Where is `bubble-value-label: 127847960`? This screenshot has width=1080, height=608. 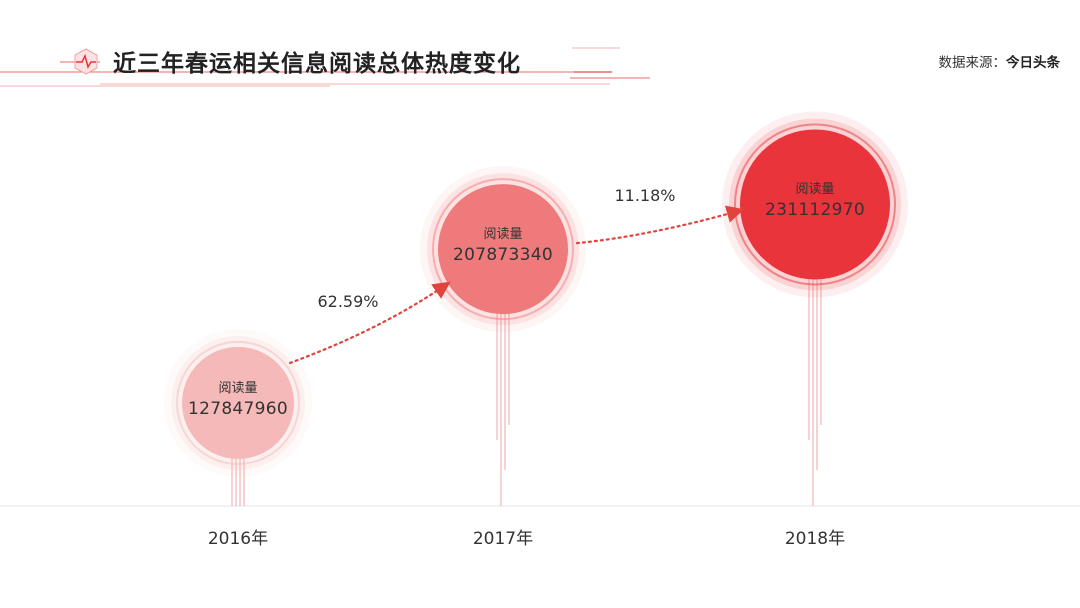 bubble-value-label: 127847960 is located at coordinates (238, 408).